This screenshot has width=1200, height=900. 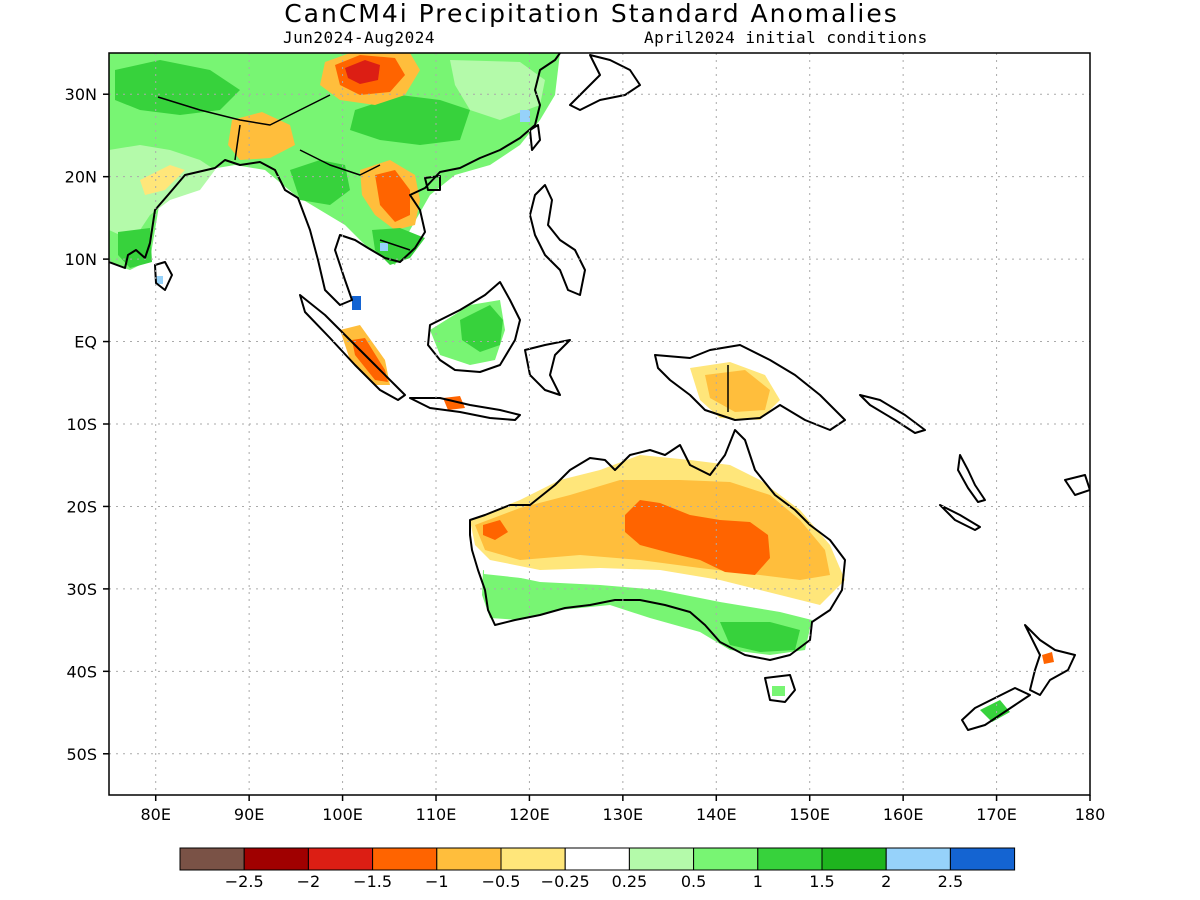 I want to click on legend-label: −2.5, so click(x=244, y=881).